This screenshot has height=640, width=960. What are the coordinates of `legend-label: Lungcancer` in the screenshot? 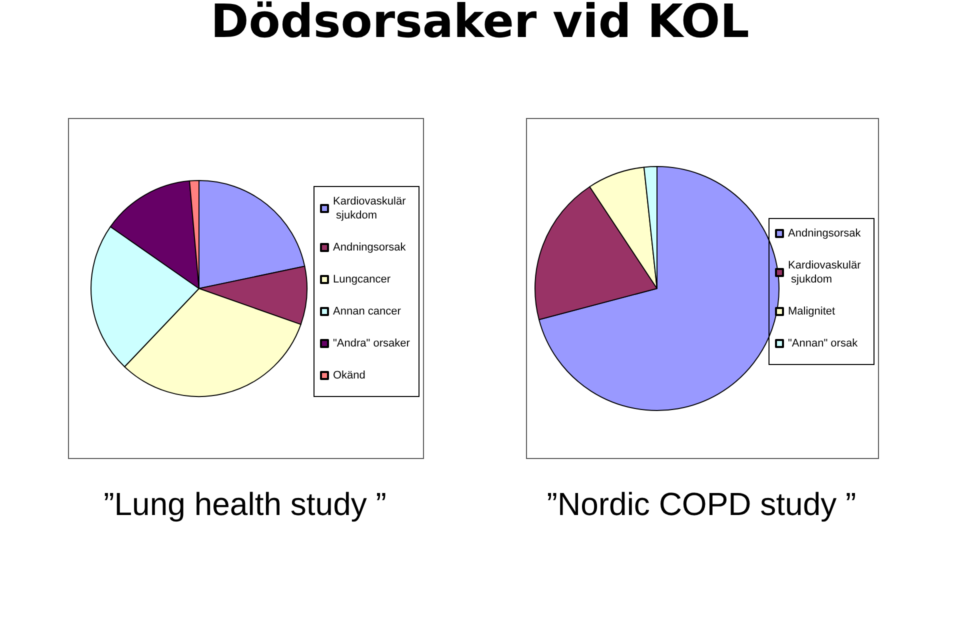 It's located at (362, 280).